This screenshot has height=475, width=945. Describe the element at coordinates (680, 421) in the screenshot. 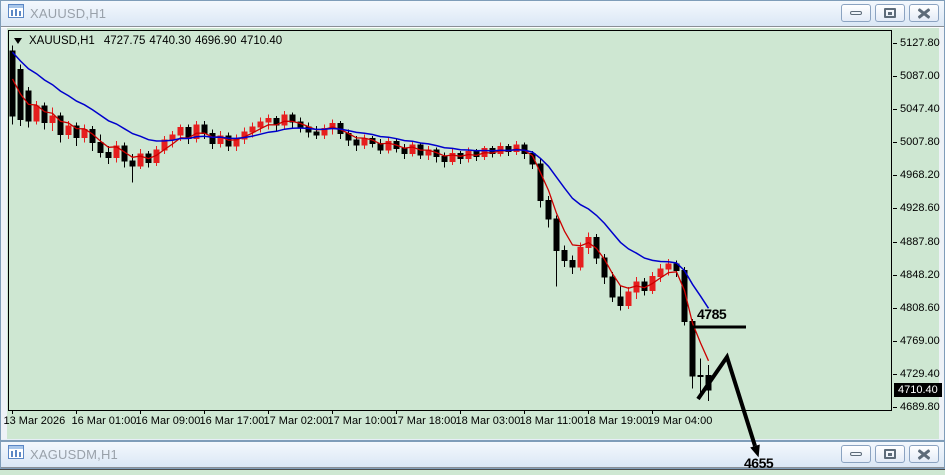

I see `time-axis-label: 19 Mar 04:00` at that location.